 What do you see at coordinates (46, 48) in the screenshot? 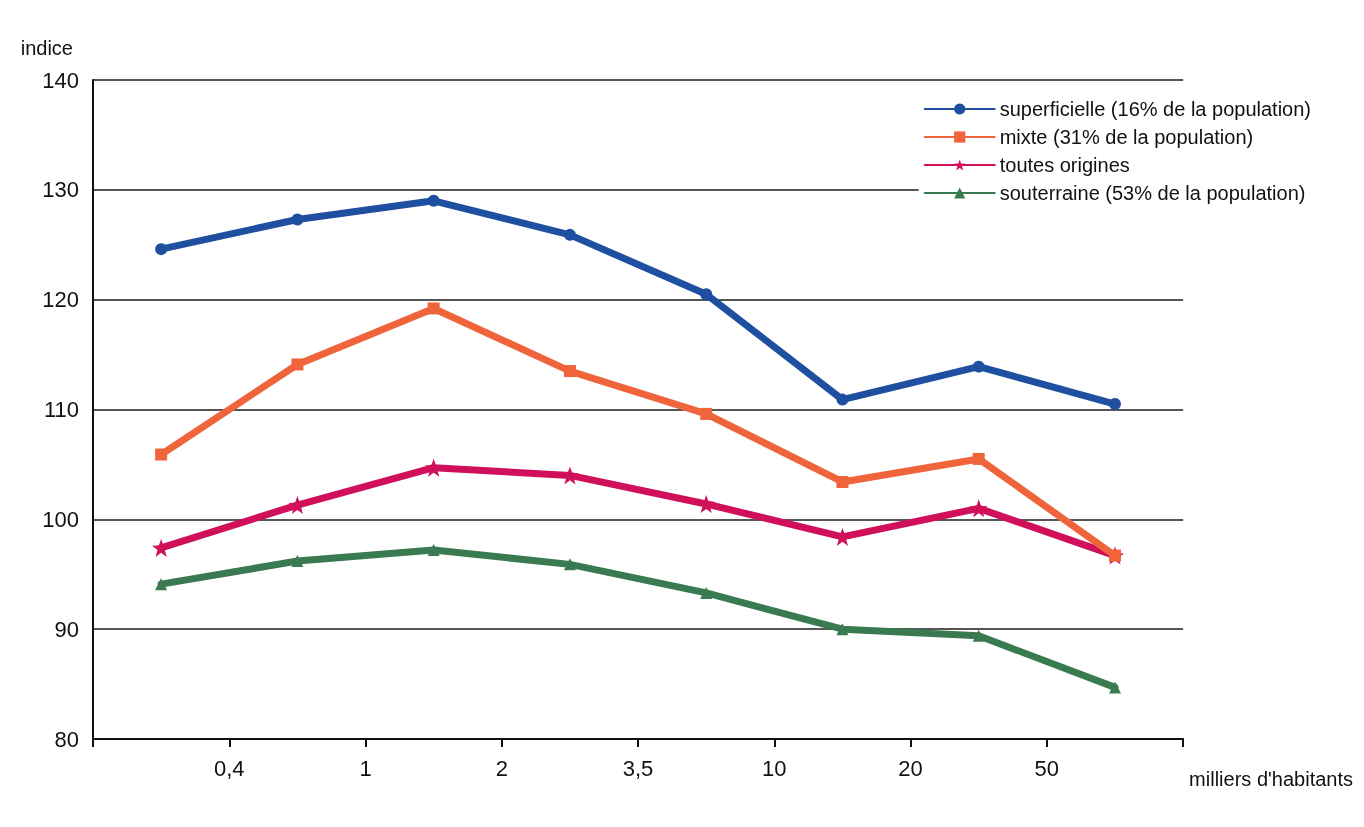
I see `y-axis-title: indice` at bounding box center [46, 48].